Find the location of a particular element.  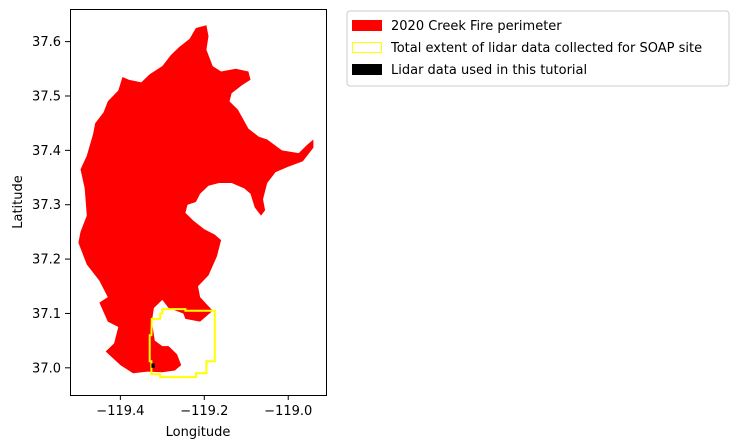

legend-frame is located at coordinates (538, 48).